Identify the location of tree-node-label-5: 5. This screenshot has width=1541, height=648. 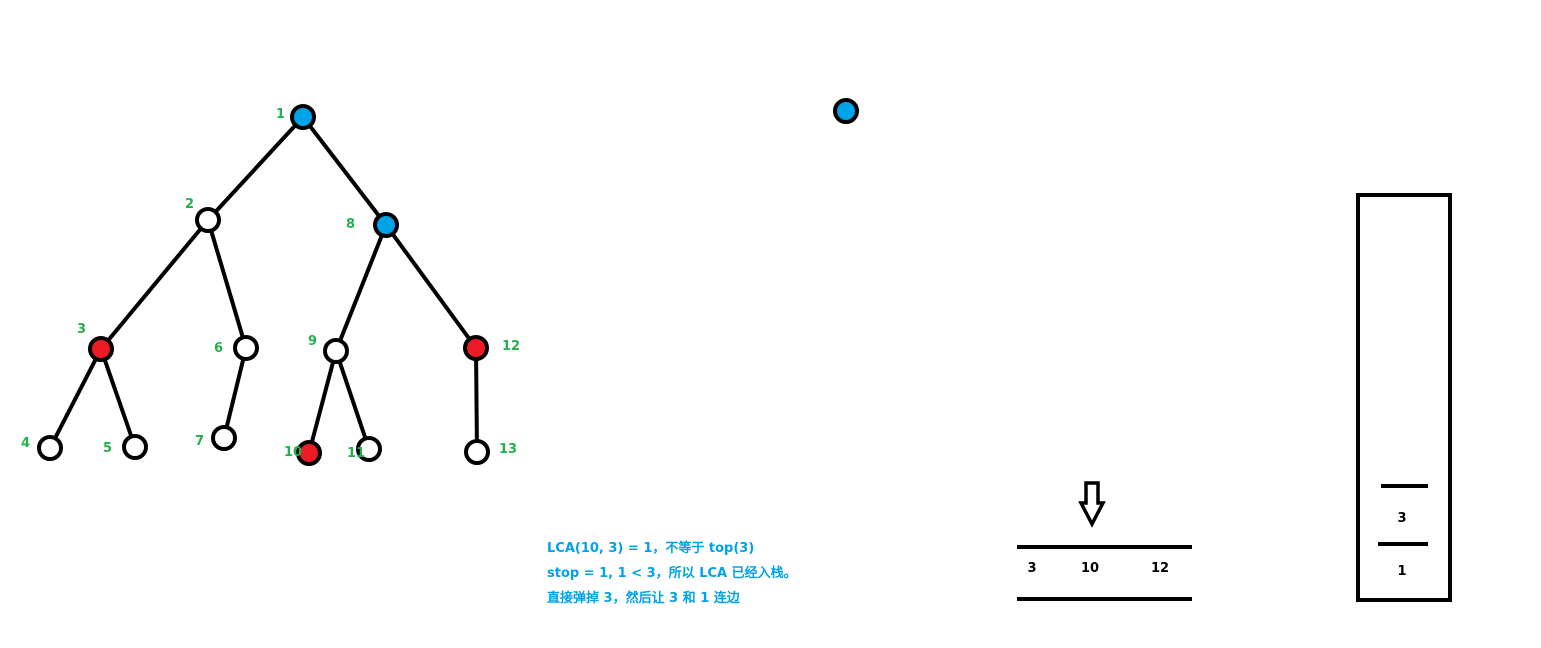
(107, 448).